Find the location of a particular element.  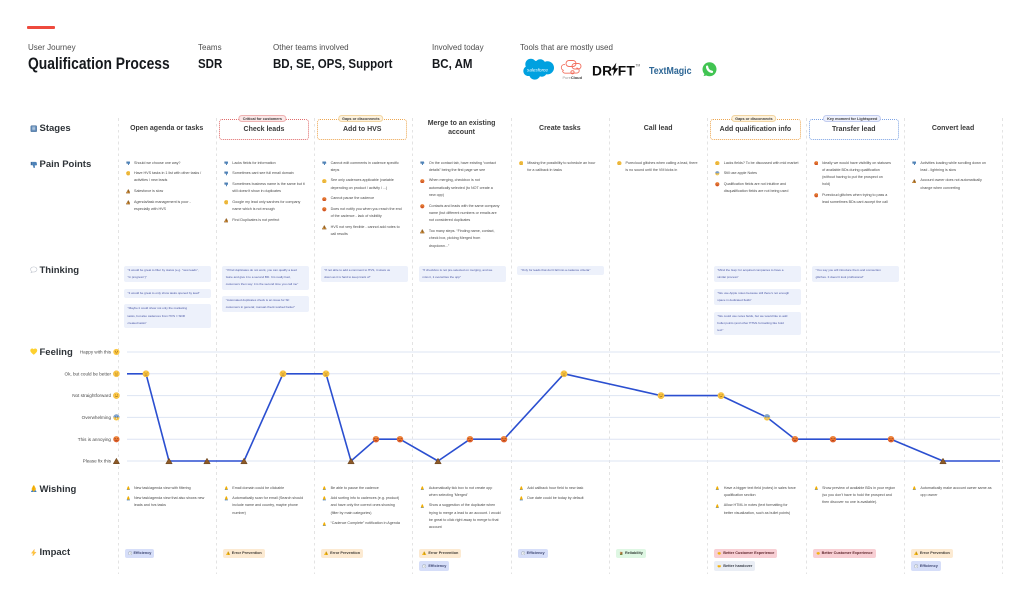

svg-text: Please fix this is located at coordinates (97, 461).